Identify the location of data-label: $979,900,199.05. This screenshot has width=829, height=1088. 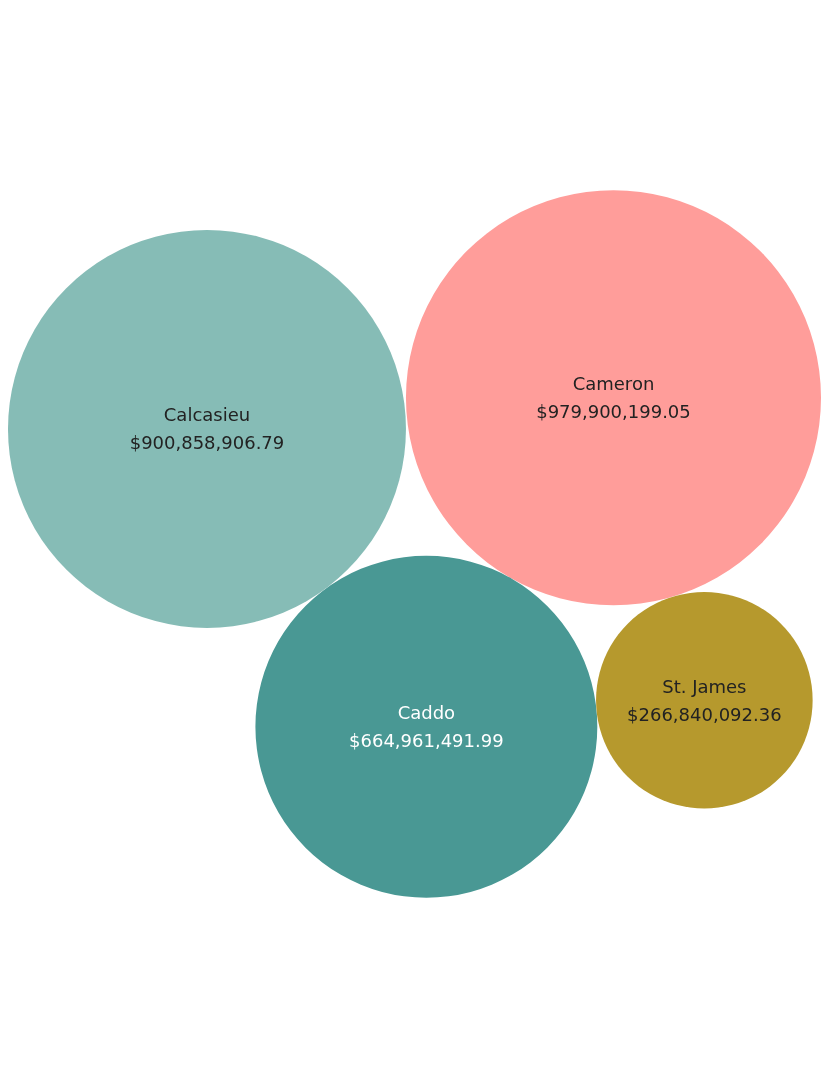
(613, 412).